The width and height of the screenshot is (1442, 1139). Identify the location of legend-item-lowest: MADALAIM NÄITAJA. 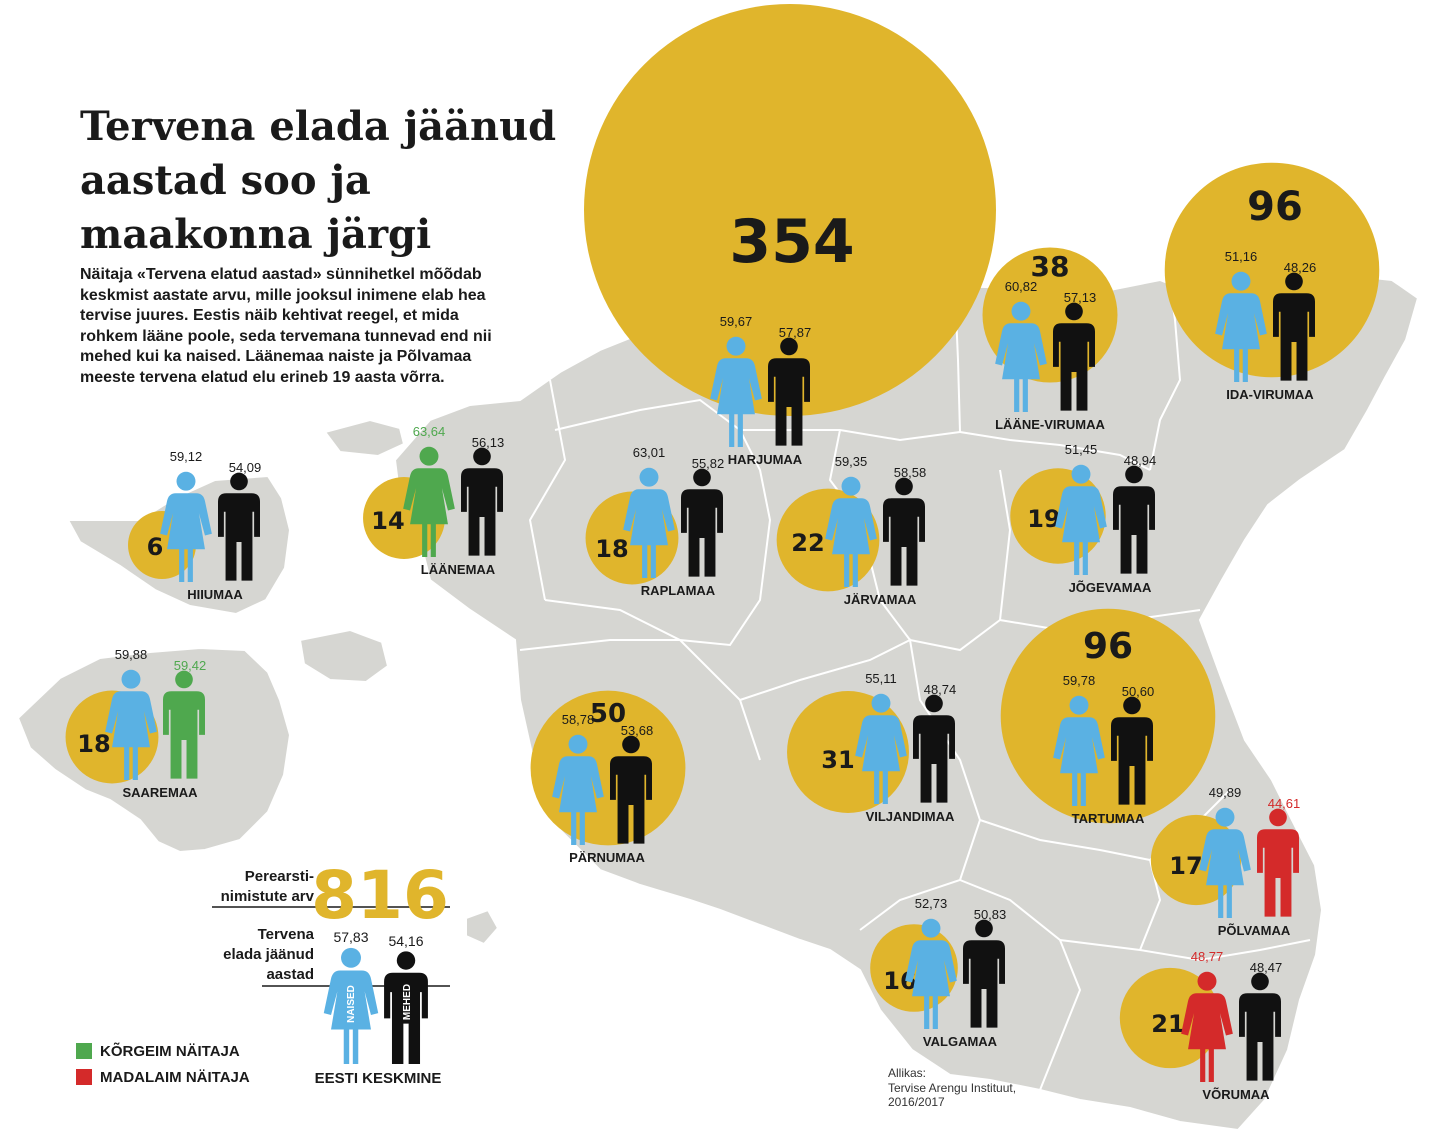
(163, 1077).